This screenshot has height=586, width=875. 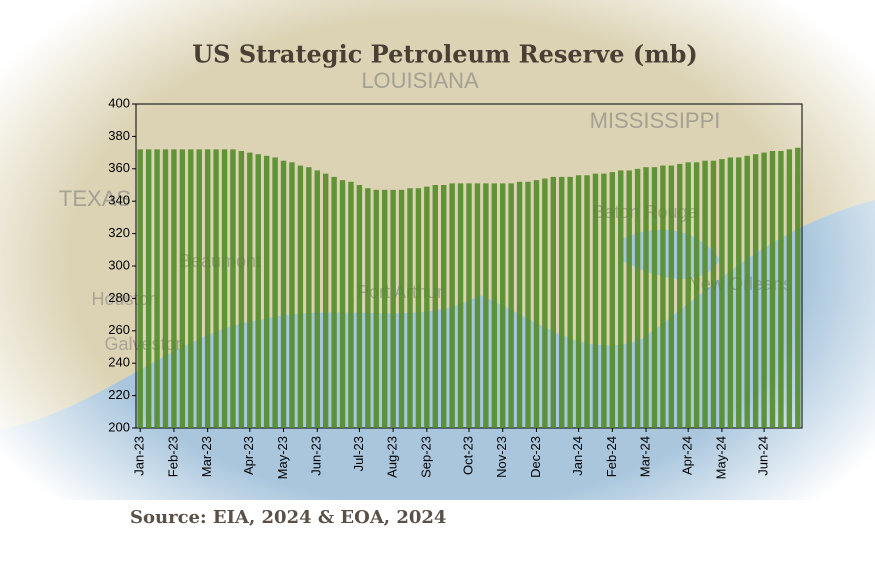 I want to click on y-tick-label: 240, so click(x=119, y=362).